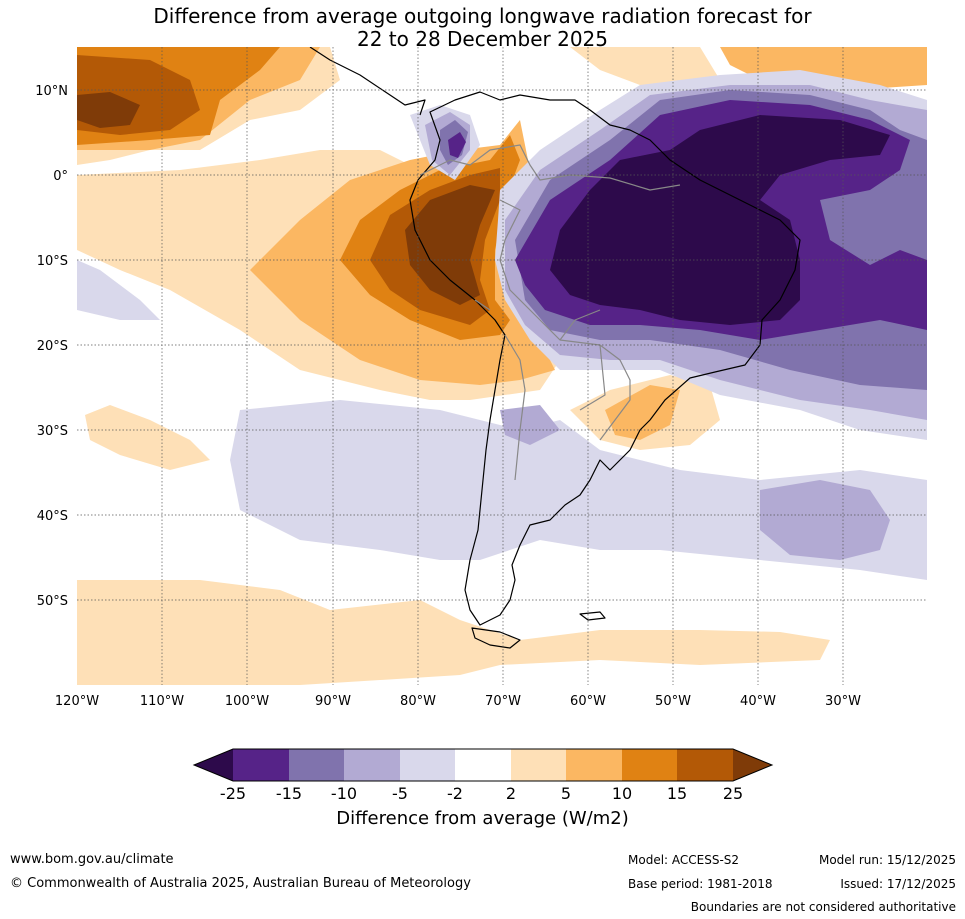  Describe the element at coordinates (482, 39) in the screenshot. I see `map-title-line2: 22 to 28 December 2025` at that location.